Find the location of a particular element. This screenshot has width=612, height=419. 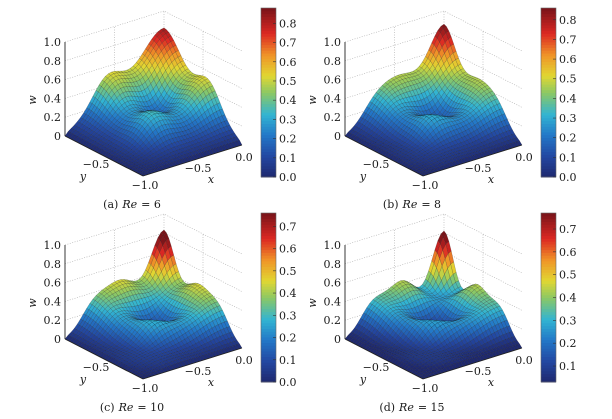

colorbar-tick-label: 0.8 is located at coordinates (288, 23).